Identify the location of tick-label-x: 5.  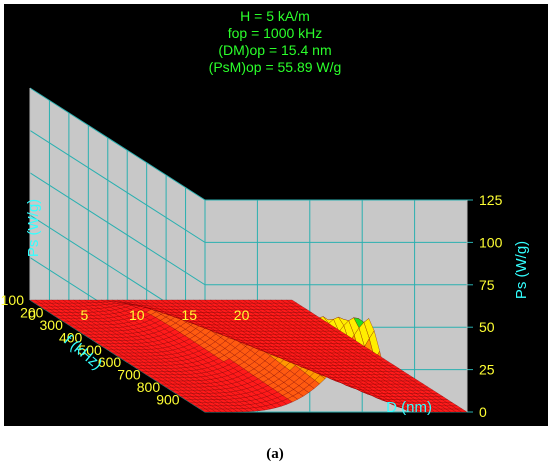
(85, 315).